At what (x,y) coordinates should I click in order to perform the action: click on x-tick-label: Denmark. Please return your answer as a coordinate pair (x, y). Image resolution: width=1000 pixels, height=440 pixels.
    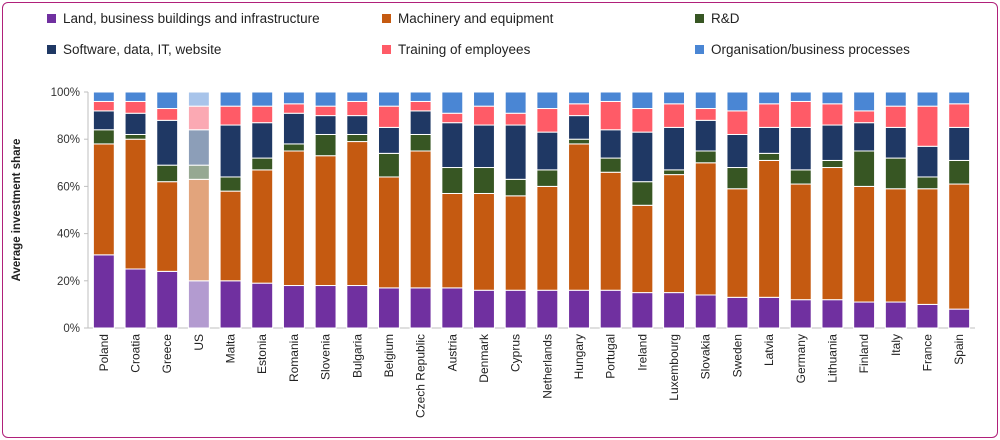
    Looking at the image, I should click on (484, 358).